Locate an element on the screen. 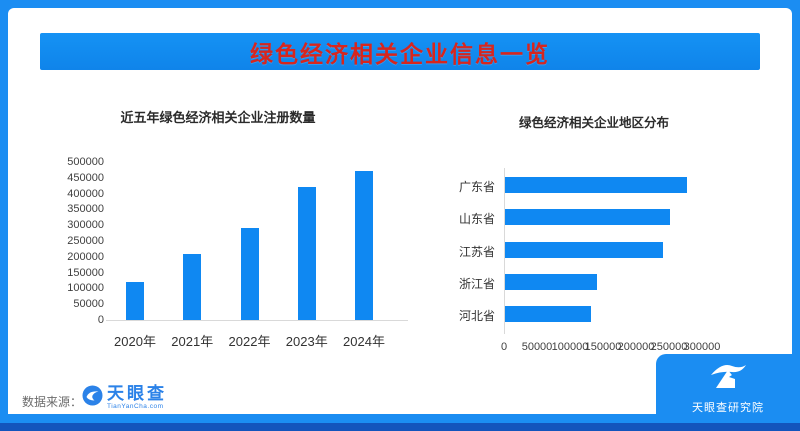 The image size is (800, 431). y-tick-label: 200000 is located at coordinates (85, 256).